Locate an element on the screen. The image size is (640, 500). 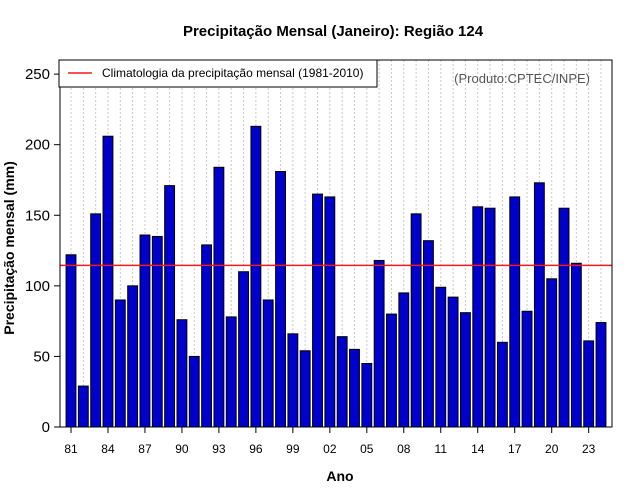
y-tick-label: 150 is located at coordinates (37, 215).